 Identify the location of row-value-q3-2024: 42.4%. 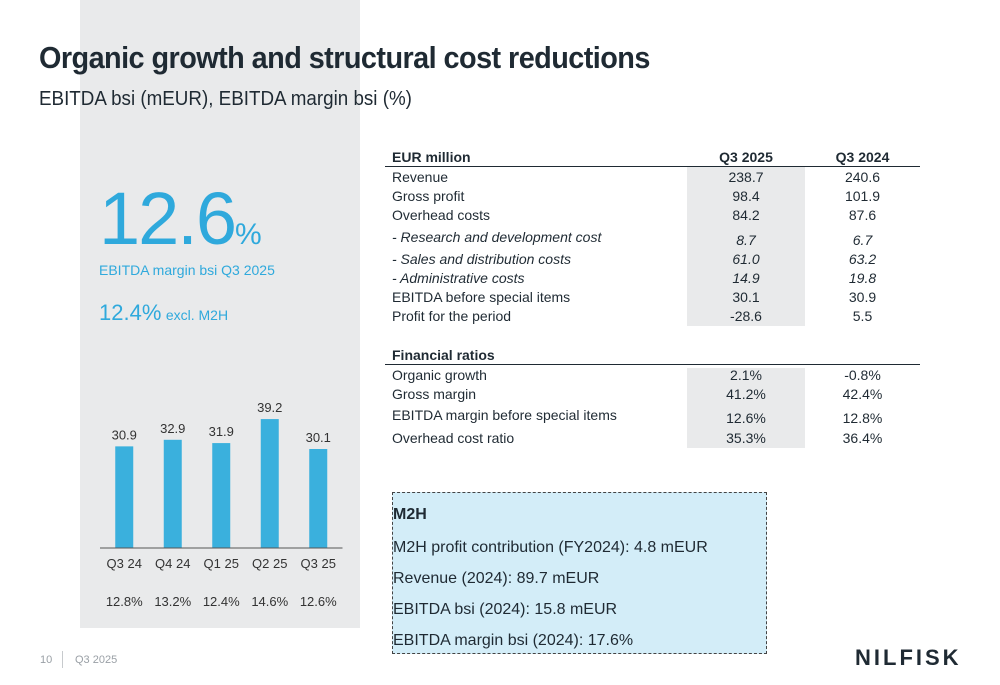
(862, 394).